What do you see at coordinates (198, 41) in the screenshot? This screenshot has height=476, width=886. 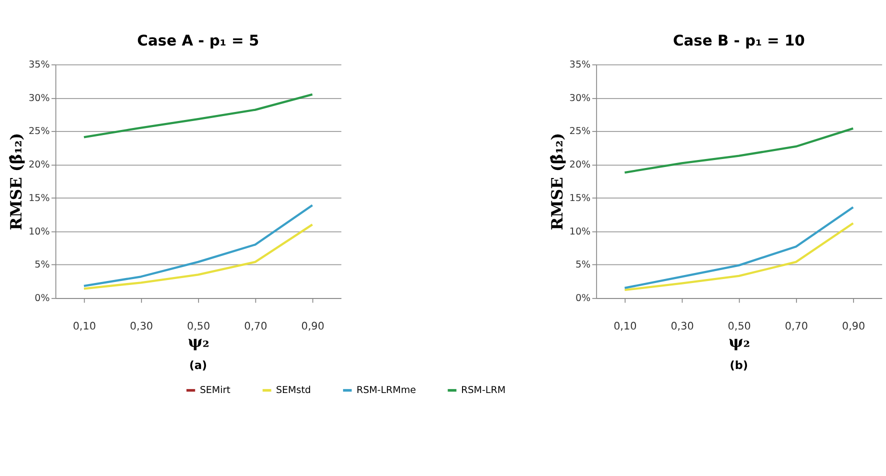 I see `chart-title: Case A - p₁ = 5` at bounding box center [198, 41].